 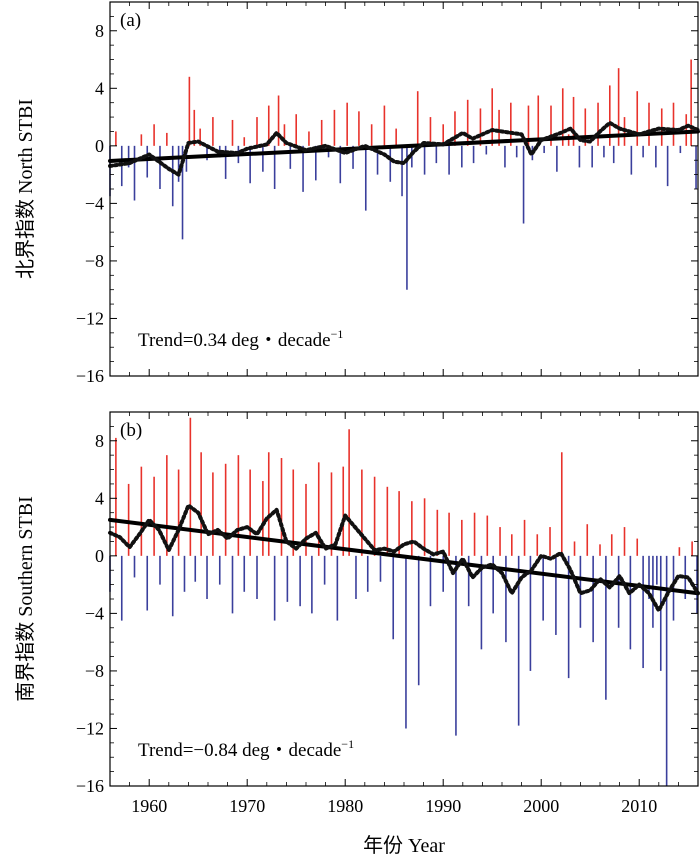 What do you see at coordinates (131, 430) in the screenshot?
I see `panel-b-label: (b)` at bounding box center [131, 430].